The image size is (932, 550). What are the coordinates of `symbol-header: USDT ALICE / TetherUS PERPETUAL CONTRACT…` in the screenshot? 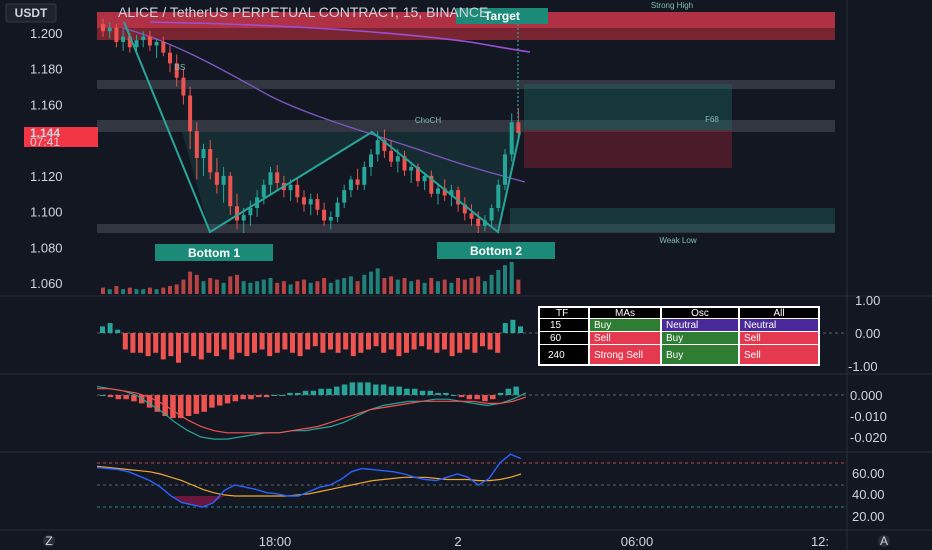 It's located at (246, 13).